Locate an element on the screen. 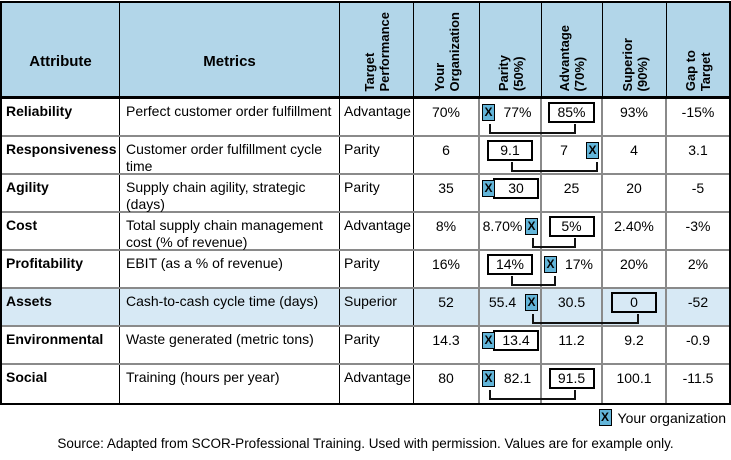  parity-cell: X 82.1 is located at coordinates (511, 384).